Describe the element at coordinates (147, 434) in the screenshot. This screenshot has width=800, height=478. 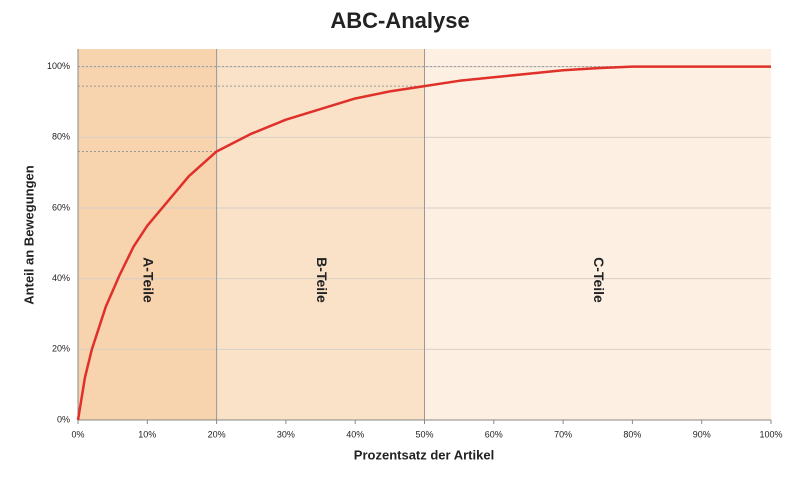
I see `x-tick-label: 10%` at that location.